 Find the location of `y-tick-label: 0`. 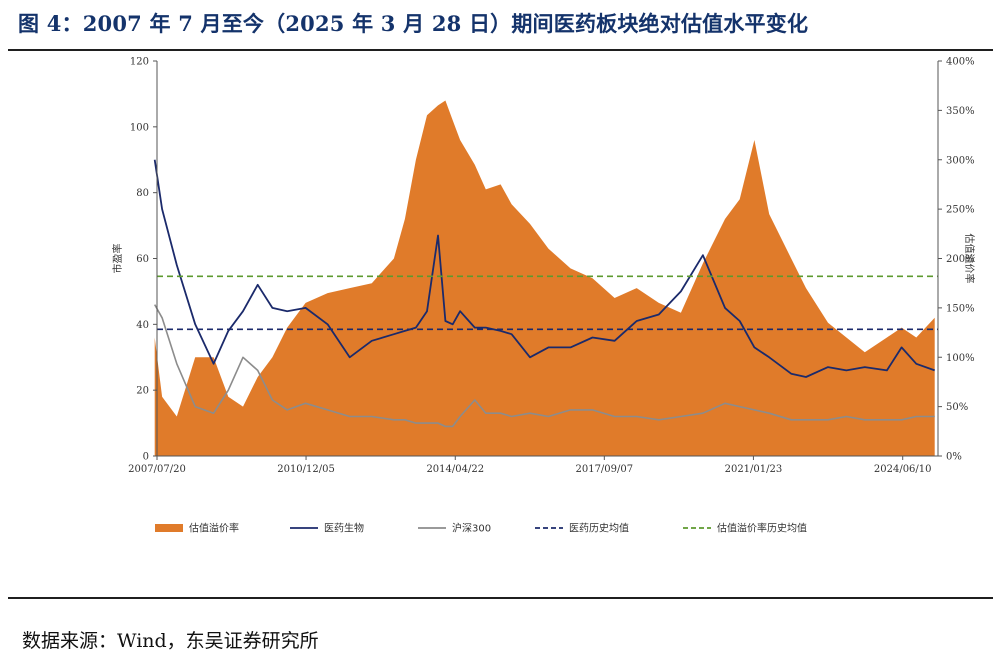

y-tick-label: 0 is located at coordinates (146, 457).